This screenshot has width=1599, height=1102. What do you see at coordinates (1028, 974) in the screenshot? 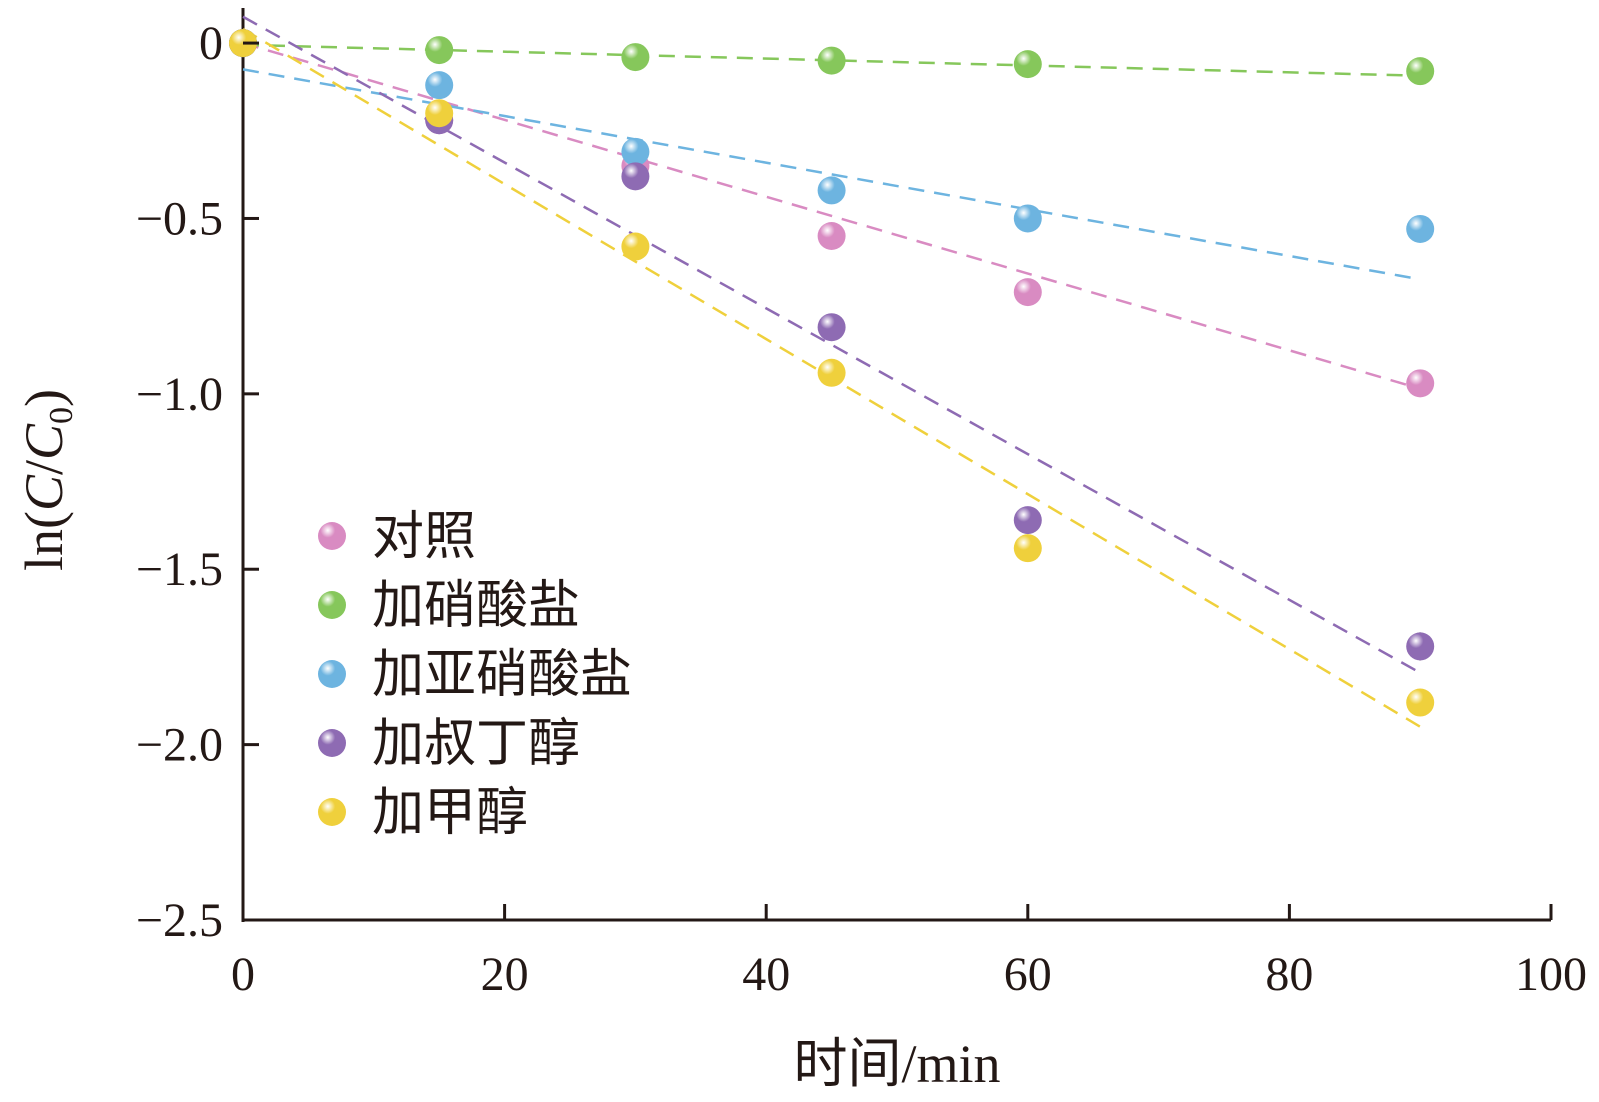
I see `x-tick-label: 60` at bounding box center [1028, 974].